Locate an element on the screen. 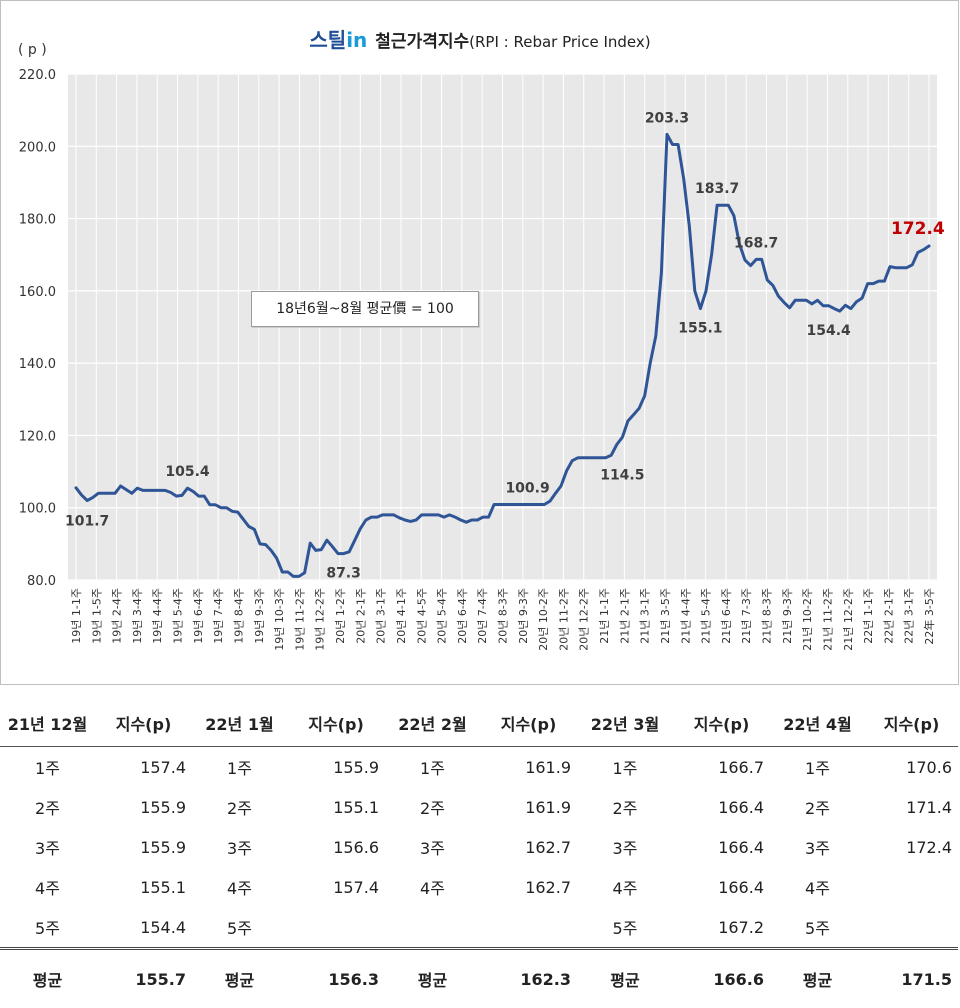 The width and height of the screenshot is (960, 1008). index-value-cell: 161.9 is located at coordinates (528, 767).